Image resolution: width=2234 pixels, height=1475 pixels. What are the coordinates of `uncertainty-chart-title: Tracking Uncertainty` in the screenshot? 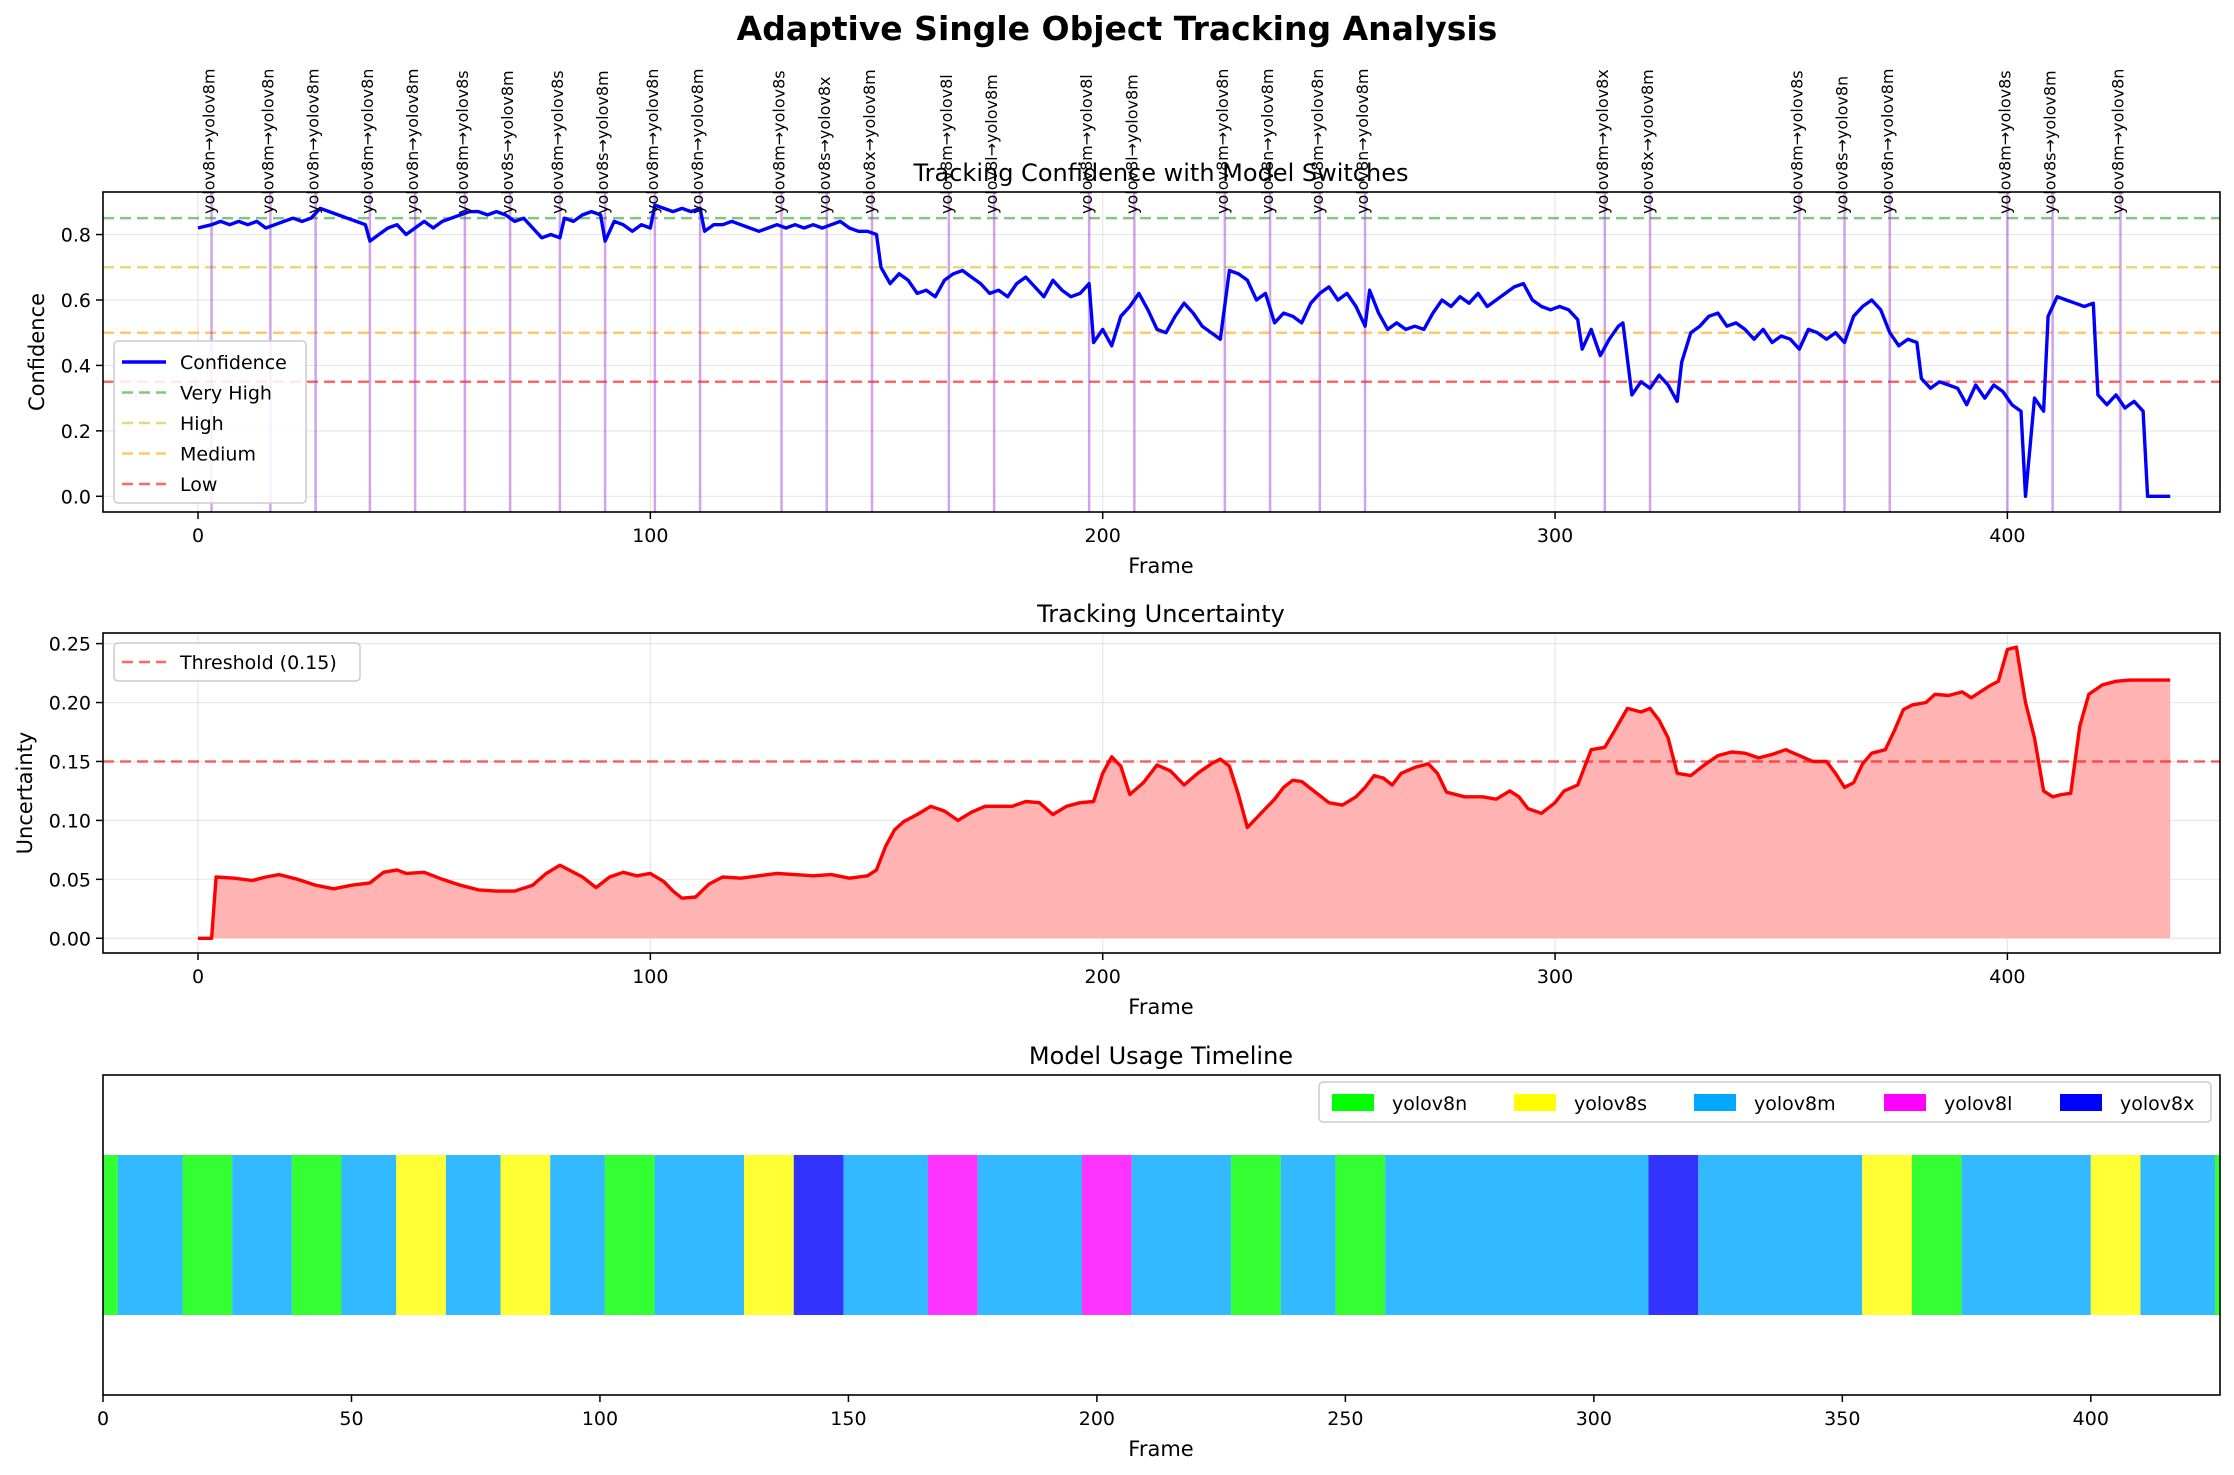 It's located at (1160, 614).